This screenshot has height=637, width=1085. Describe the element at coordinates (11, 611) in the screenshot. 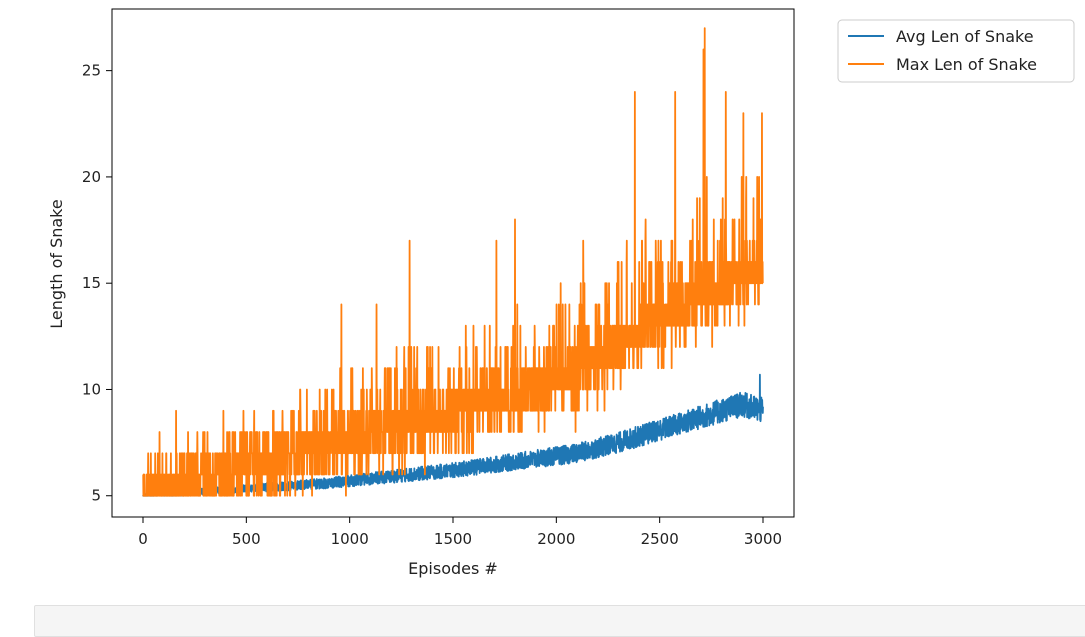

I see `cell-prompt-marker` at that location.